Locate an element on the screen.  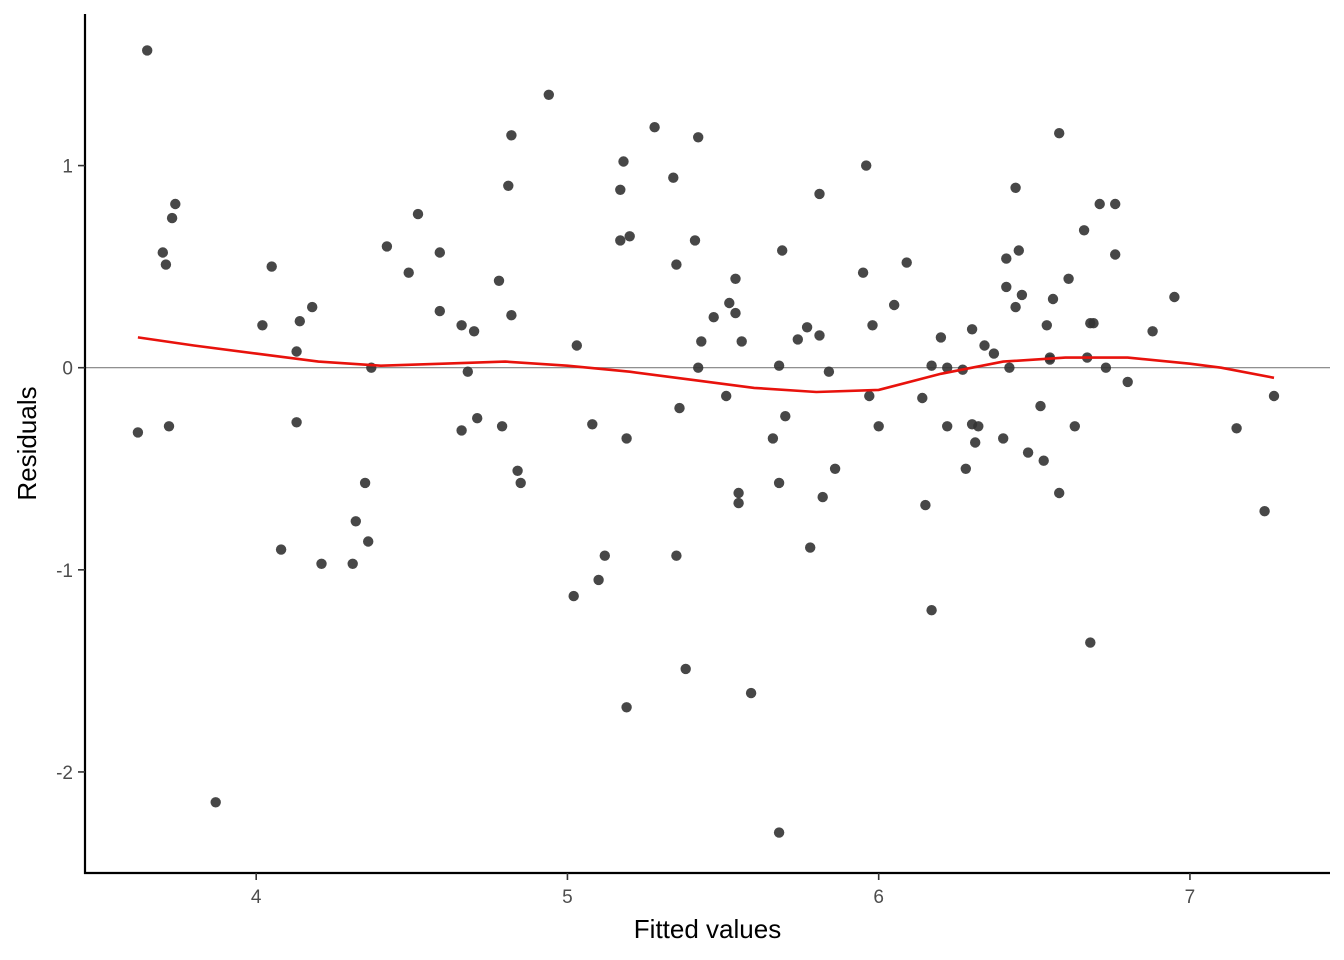
y-tick-label: 1 is located at coordinates (67, 167).